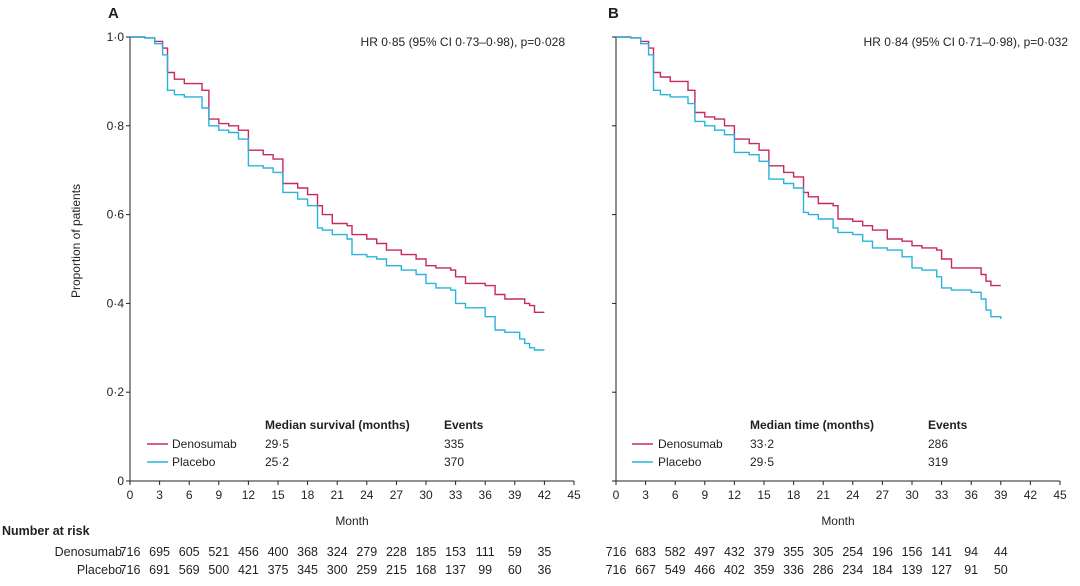 The height and width of the screenshot is (586, 1080). Describe the element at coordinates (189, 552) in the screenshot. I see `at-risk-a-denosumab: 605` at that location.